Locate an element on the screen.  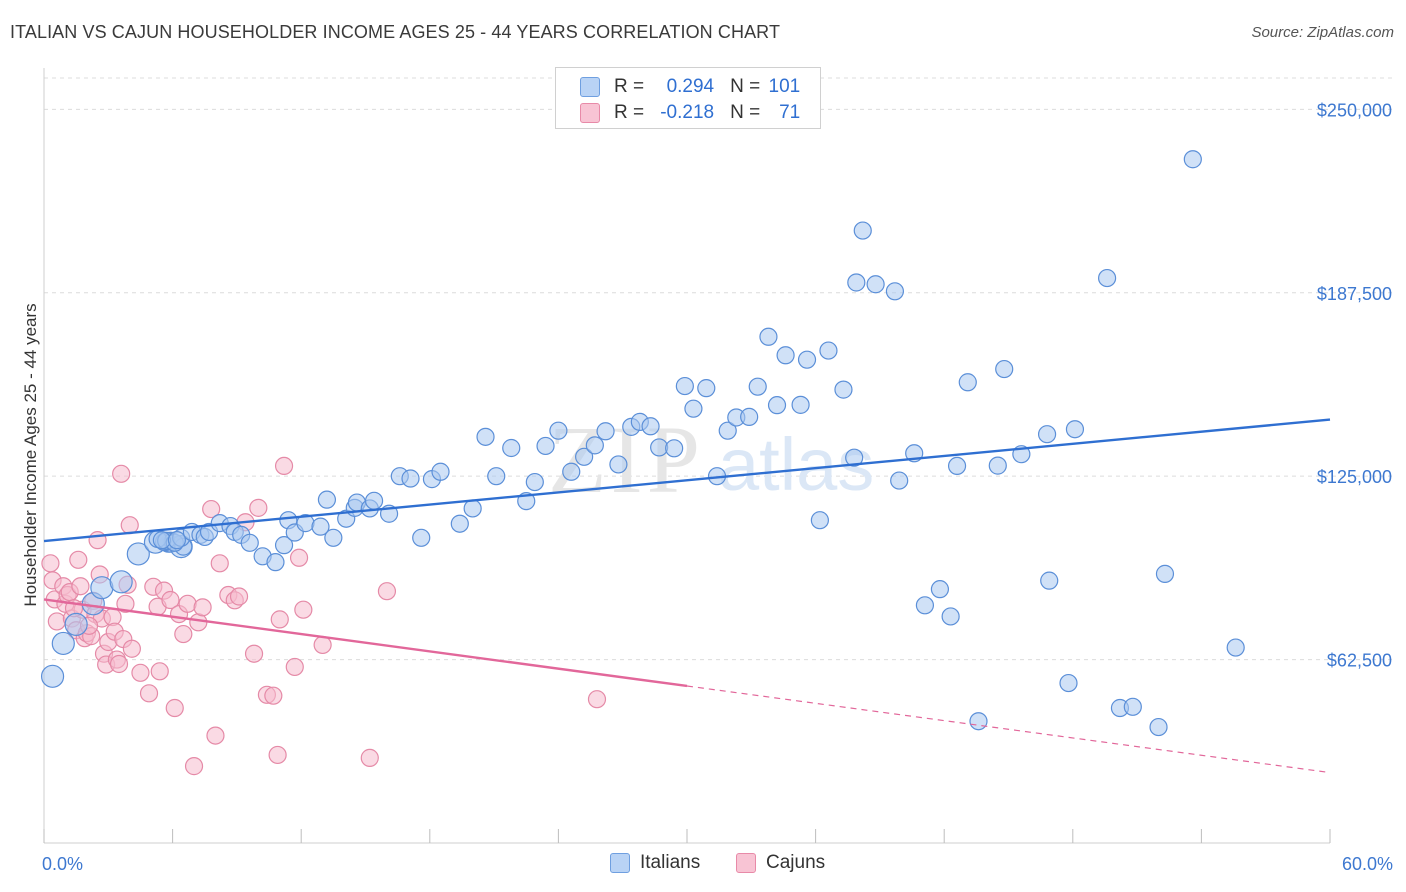
y-tick-label: $187,500 is located at coordinates (1354, 294).